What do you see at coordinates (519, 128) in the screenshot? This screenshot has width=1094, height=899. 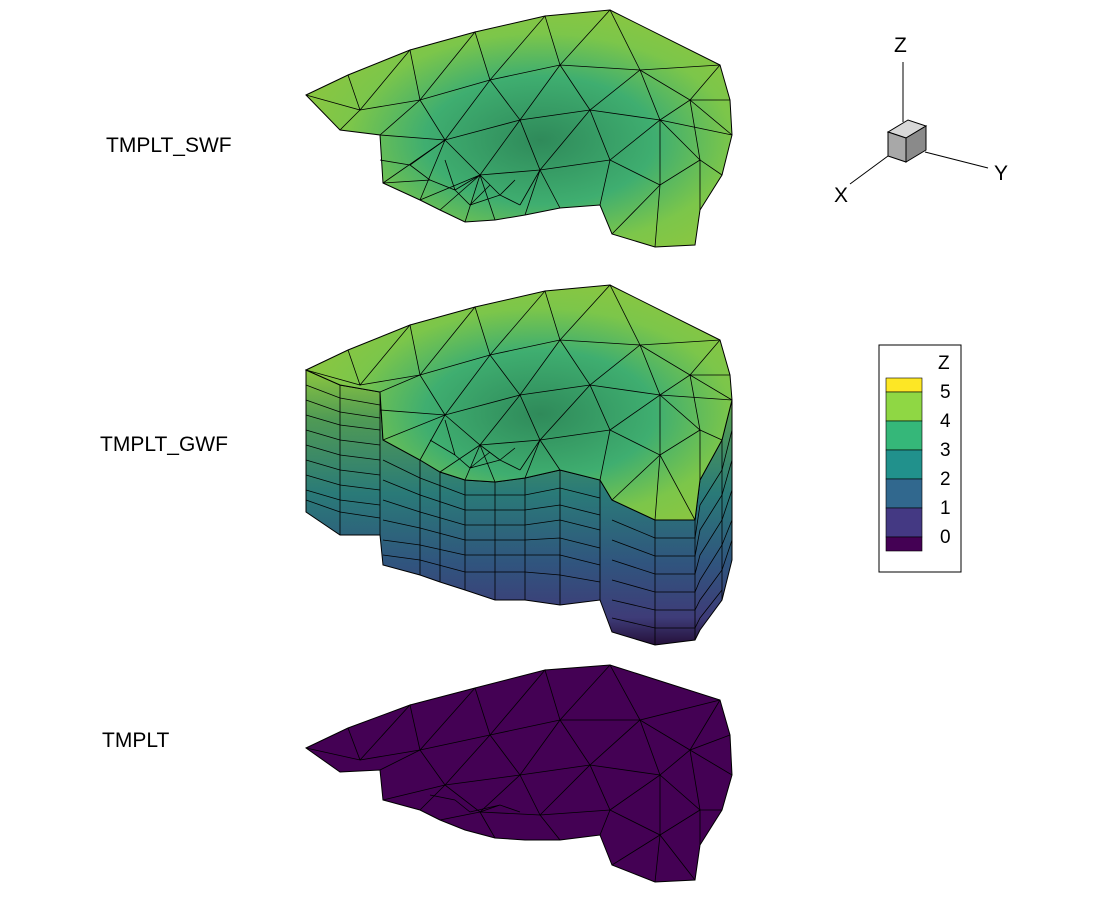 I see `mesh-swf` at bounding box center [519, 128].